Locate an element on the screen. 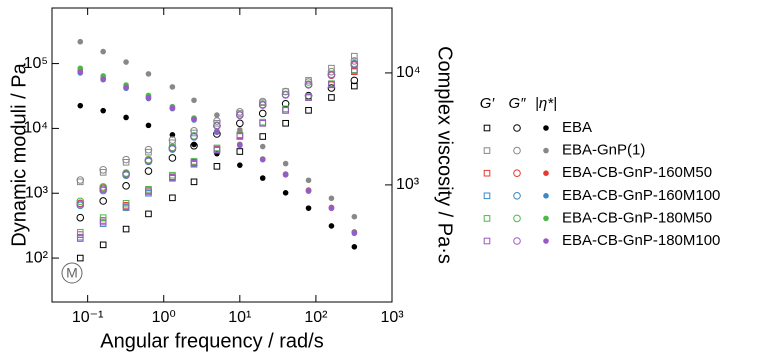 The height and width of the screenshot is (358, 757). legend-label: EBA-CB-GnP-180M100 is located at coordinates (641, 240).